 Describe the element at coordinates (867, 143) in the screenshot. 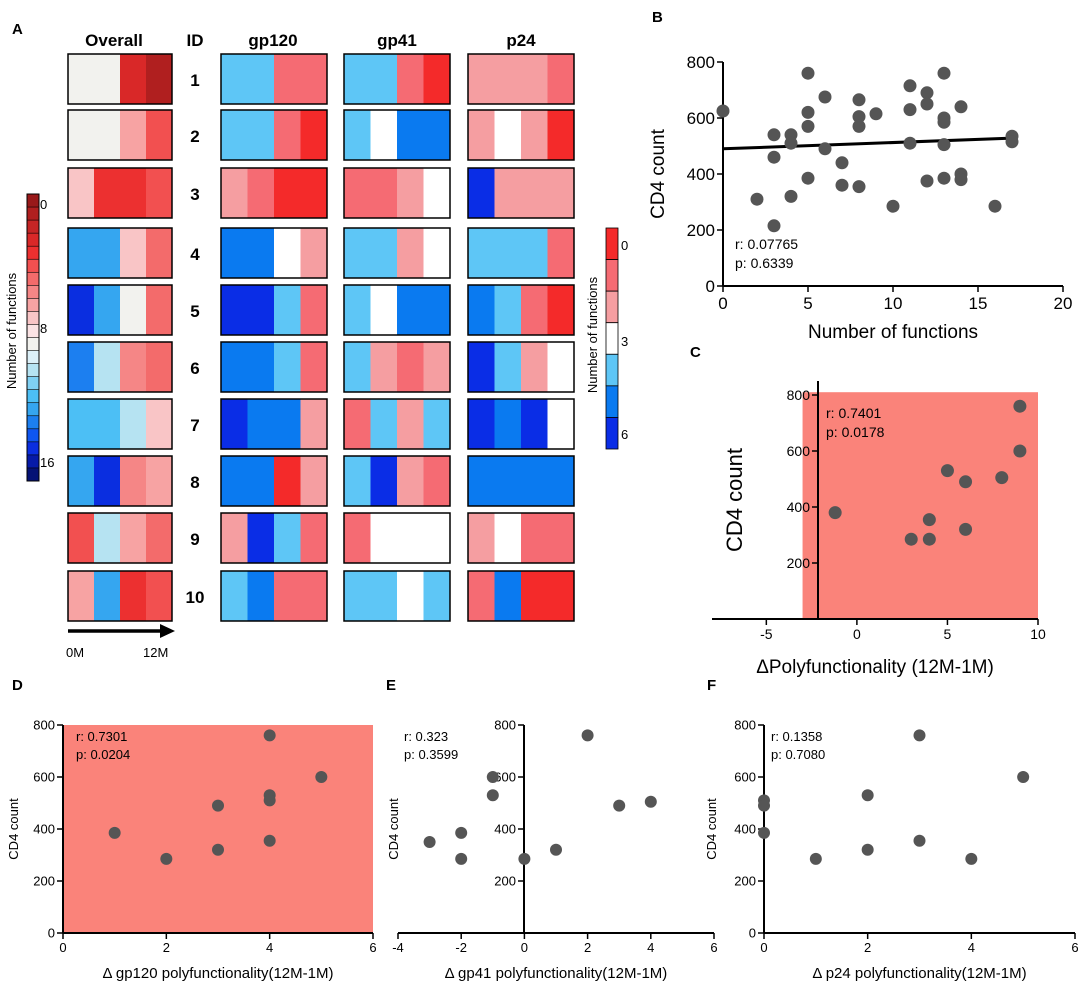

I see `regression-line` at that location.